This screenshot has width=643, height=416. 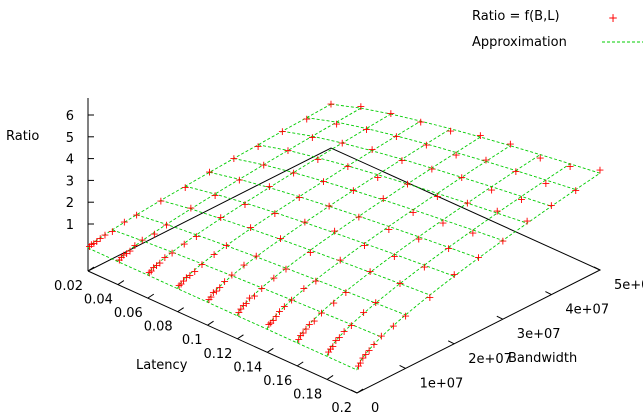 I want to click on z-tick-label: 2, so click(x=70, y=203).